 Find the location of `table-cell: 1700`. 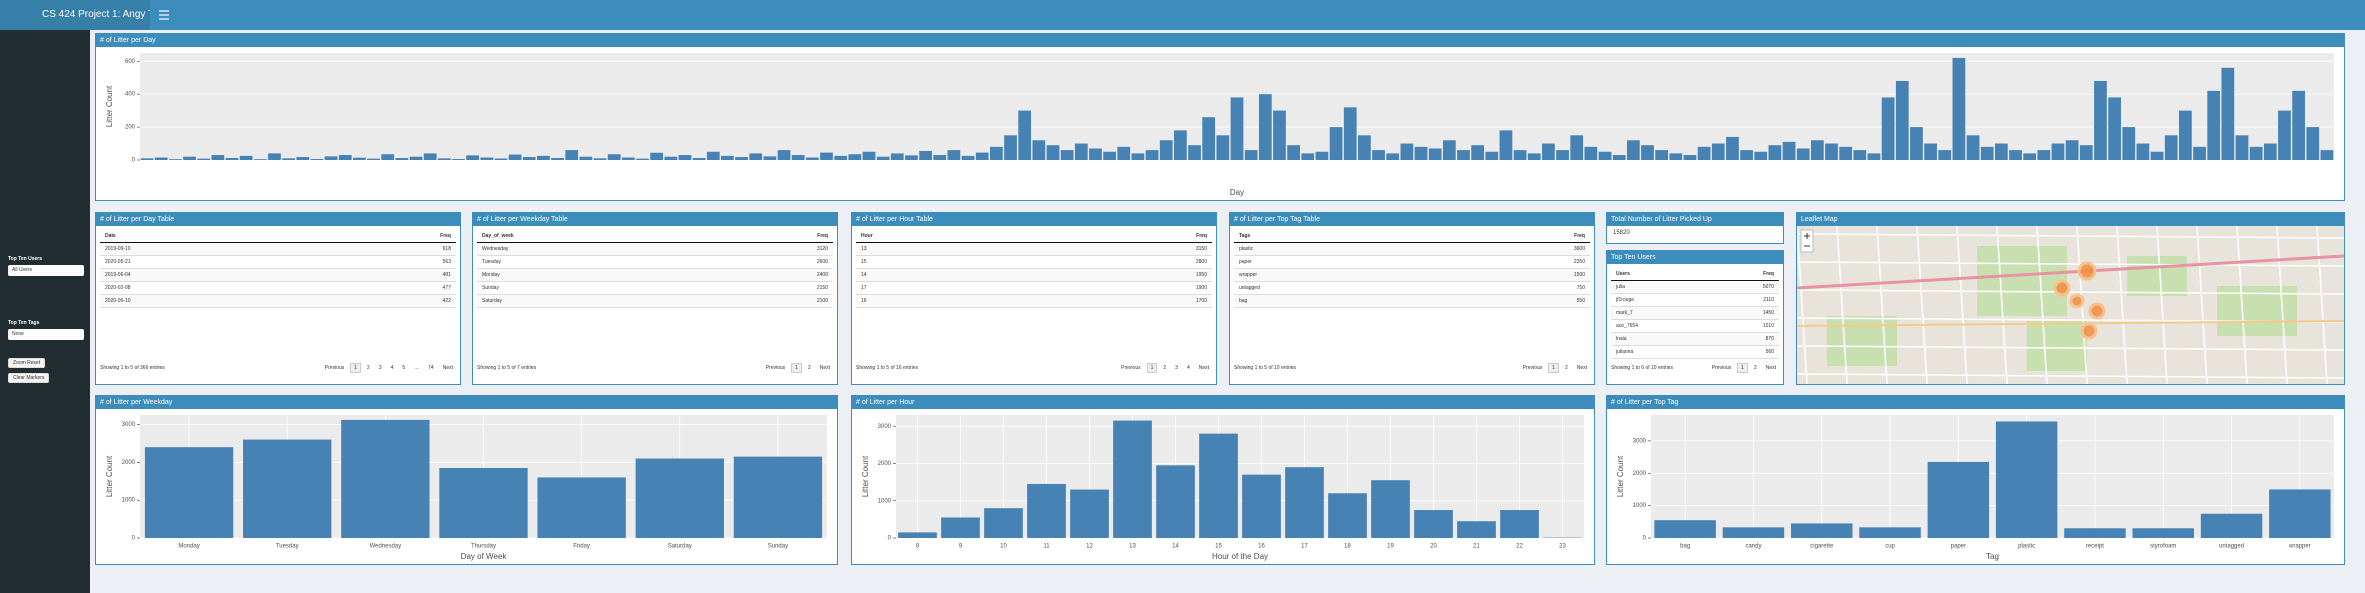

table-cell: 1700 is located at coordinates (1124, 301).